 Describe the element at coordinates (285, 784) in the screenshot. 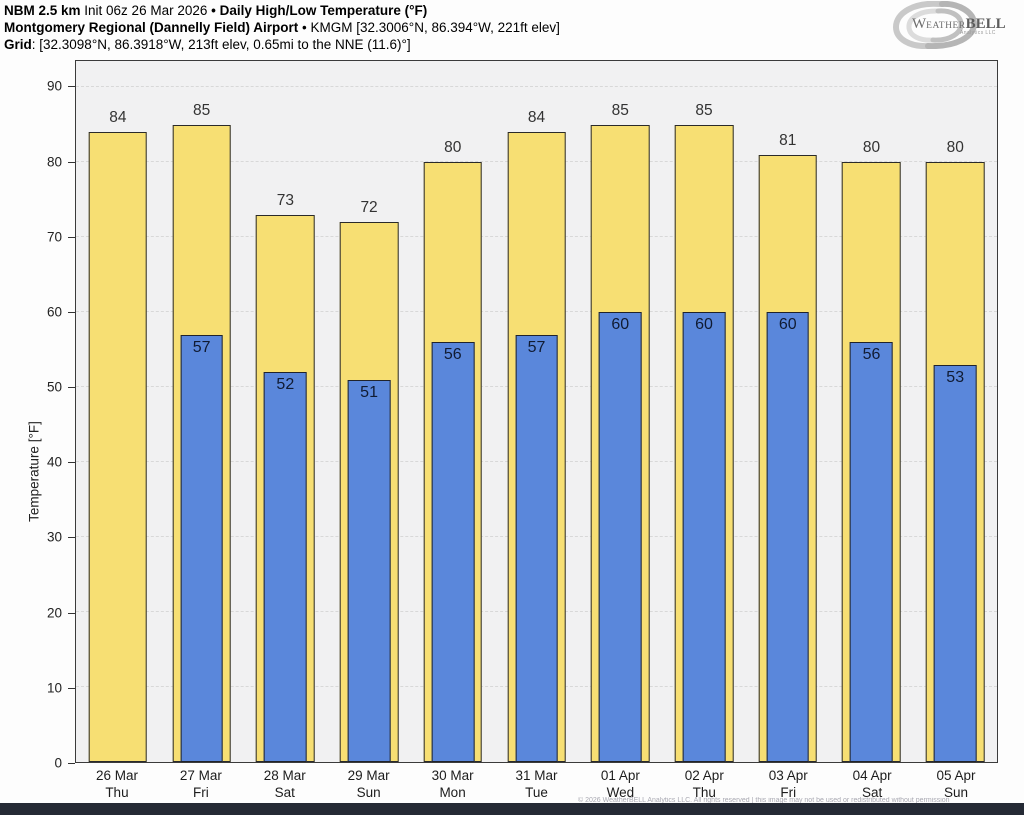

I see `x-tick-label: 28 Mar Sat` at that location.